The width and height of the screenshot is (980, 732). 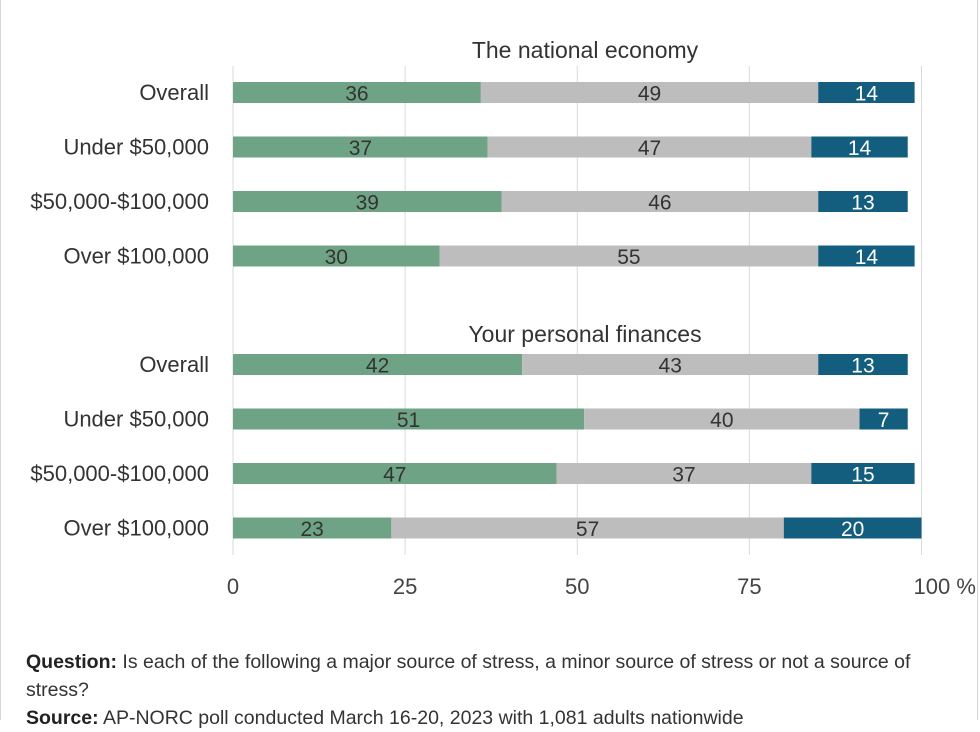 What do you see at coordinates (945, 586) in the screenshot?
I see `x-tick-label: 100 %` at bounding box center [945, 586].